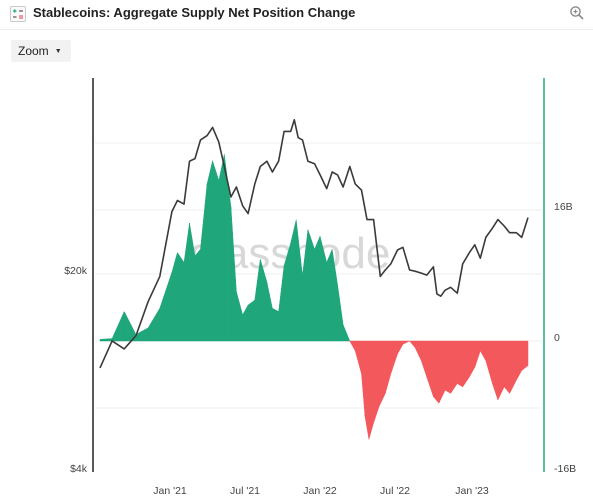  Describe the element at coordinates (33, 51) in the screenshot. I see `zoom-label: Zoom` at that location.